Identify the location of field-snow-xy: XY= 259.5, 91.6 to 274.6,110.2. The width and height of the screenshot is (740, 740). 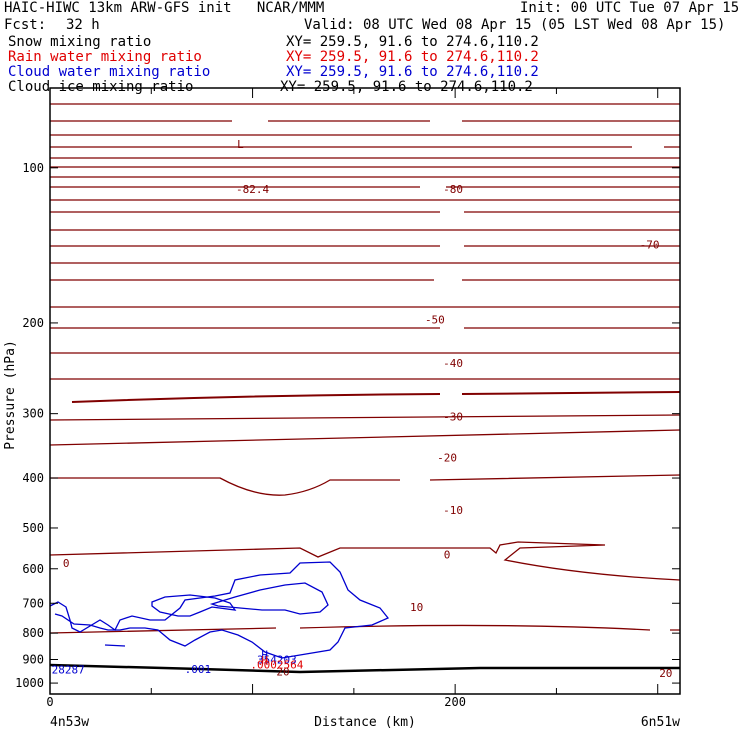
(412, 42).